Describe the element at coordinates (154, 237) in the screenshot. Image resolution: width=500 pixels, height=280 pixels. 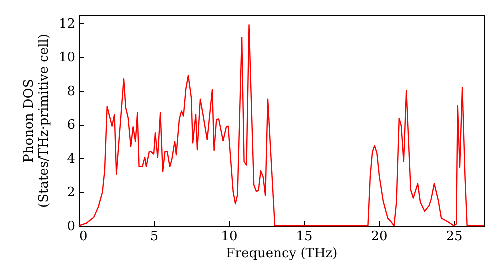
I see `x-tick-label: 5` at that location.